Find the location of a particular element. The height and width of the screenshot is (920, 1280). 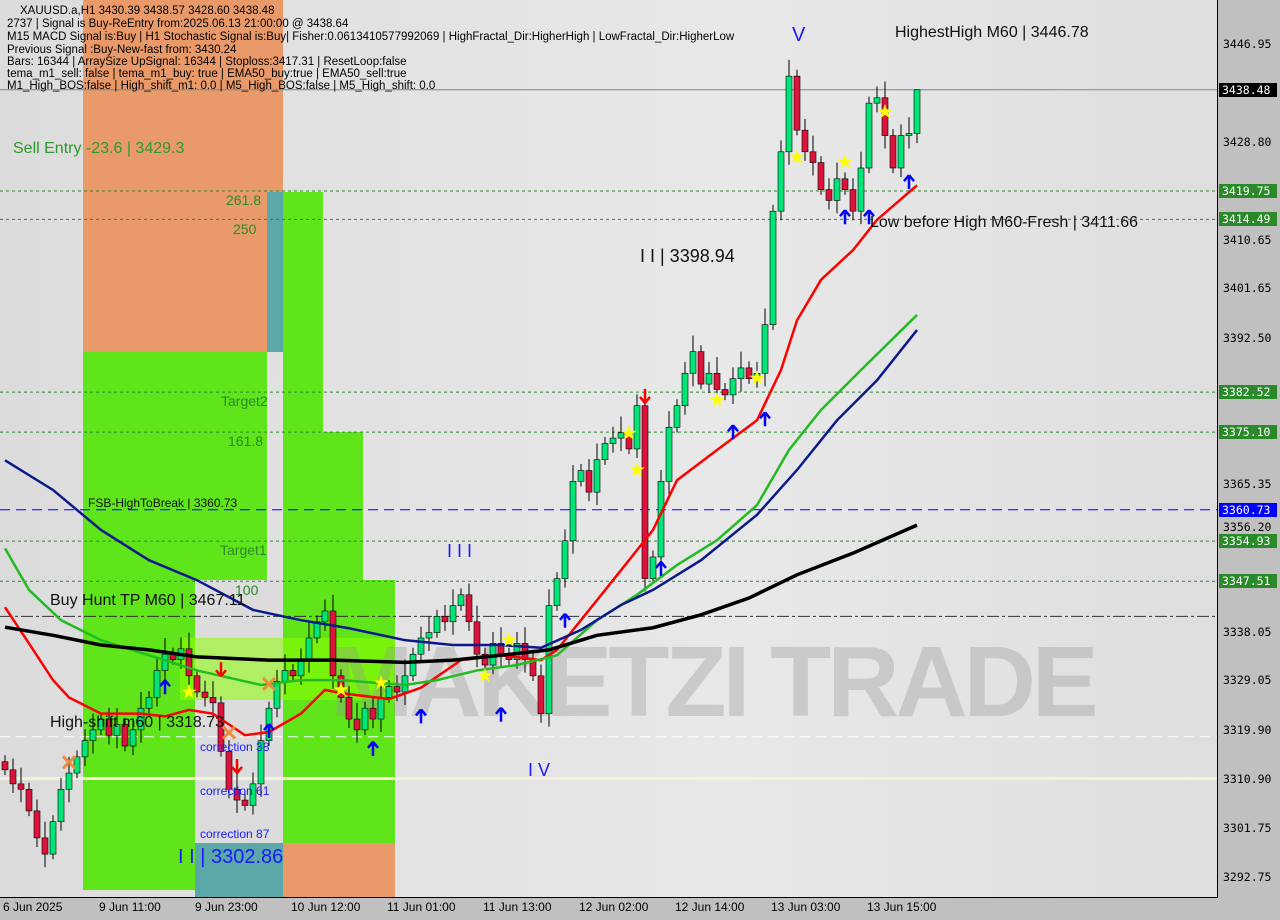

fib-261-label: 261.8 is located at coordinates (244, 200).